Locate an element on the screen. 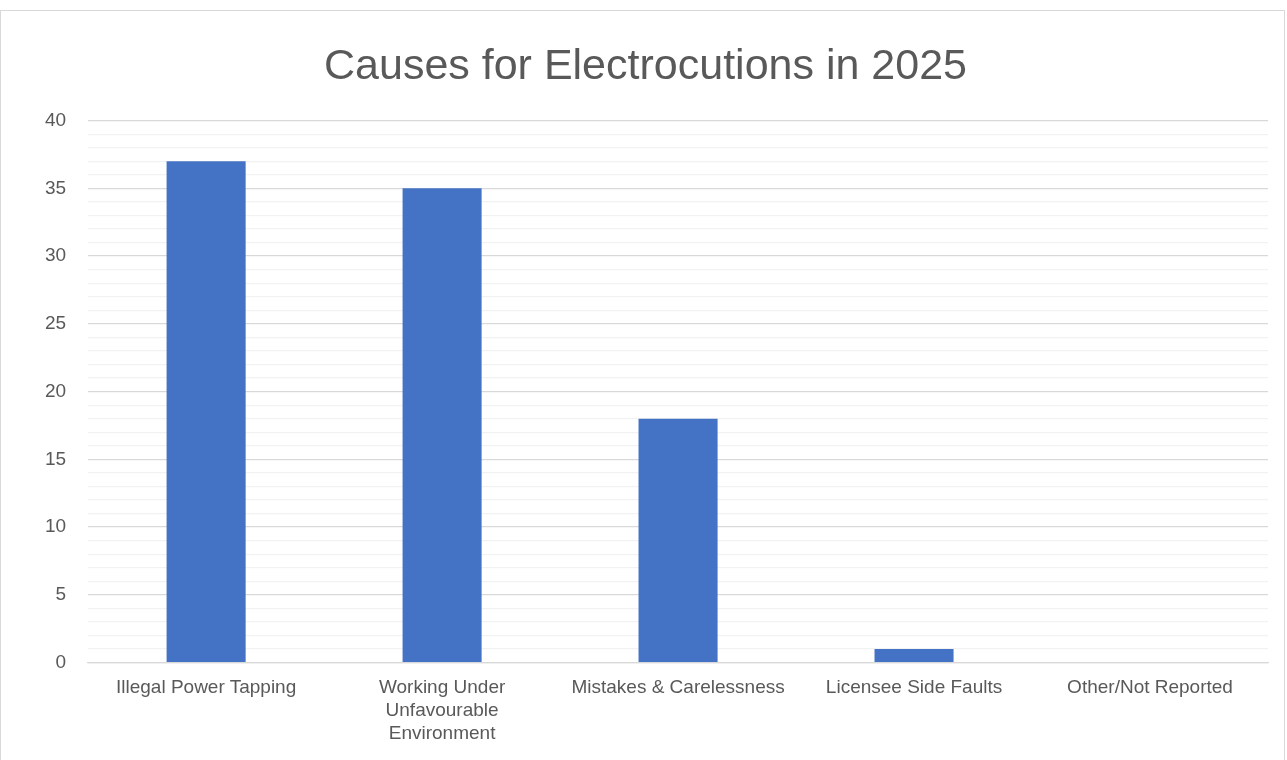 This screenshot has width=1287, height=760. y-tick-label: 10 is located at coordinates (55, 526).